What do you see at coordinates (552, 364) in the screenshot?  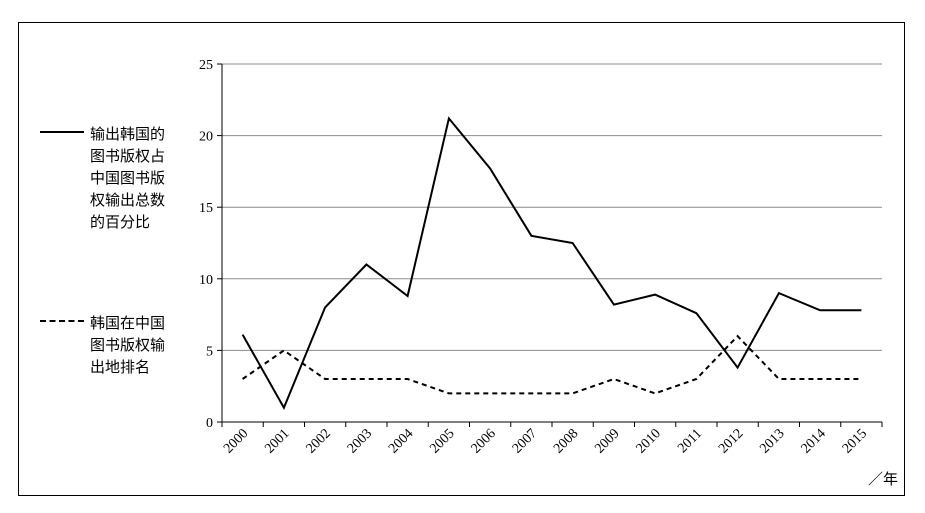 I see `series-line-rank` at bounding box center [552, 364].